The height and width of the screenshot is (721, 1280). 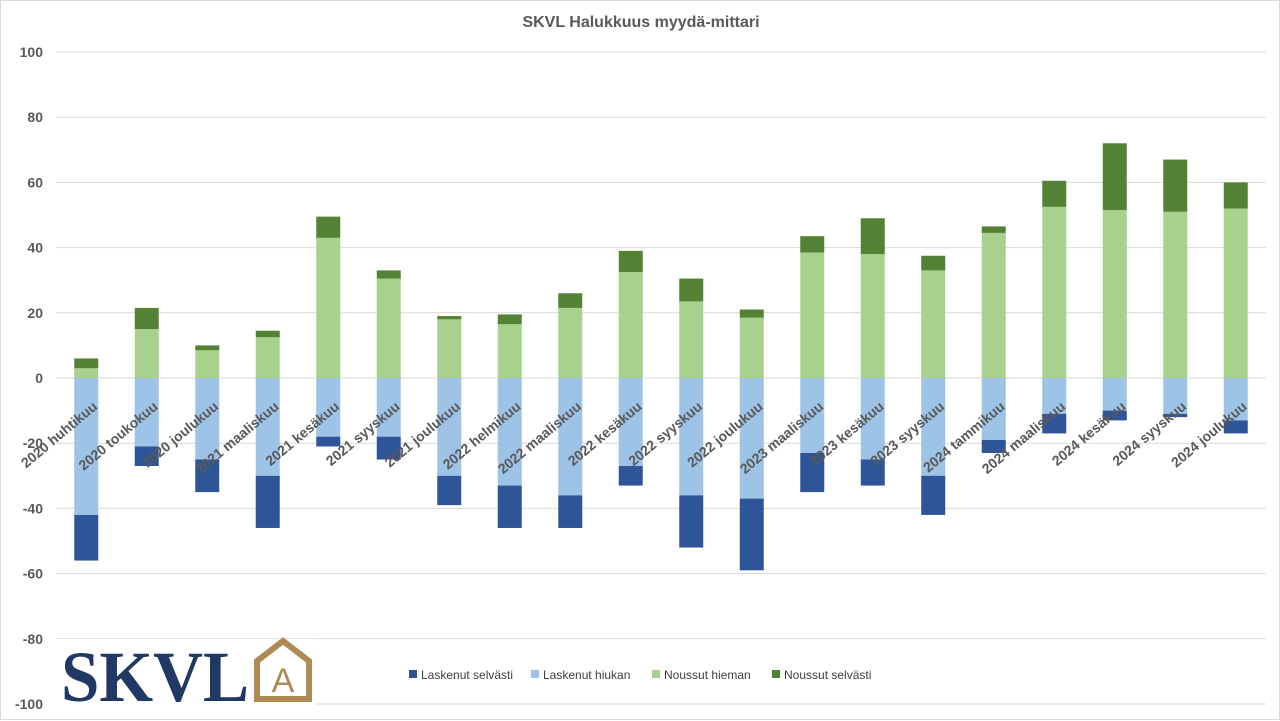 I want to click on legend-label: Noussut hieman, so click(x=707, y=675).